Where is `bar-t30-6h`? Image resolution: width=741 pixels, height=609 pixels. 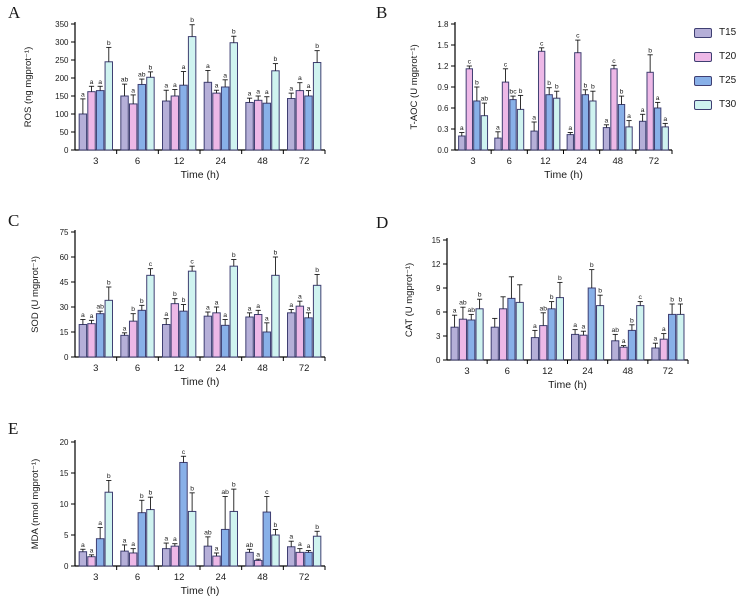
bar-t30-6h is located at coordinates (150, 113).